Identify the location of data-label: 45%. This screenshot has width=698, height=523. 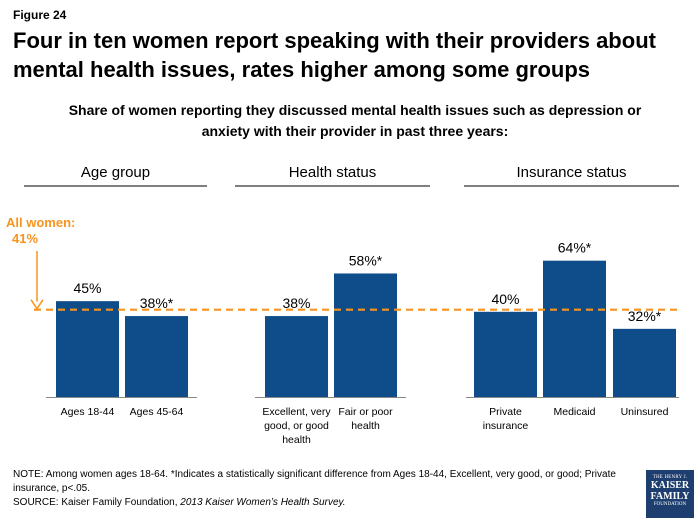
(87, 288).